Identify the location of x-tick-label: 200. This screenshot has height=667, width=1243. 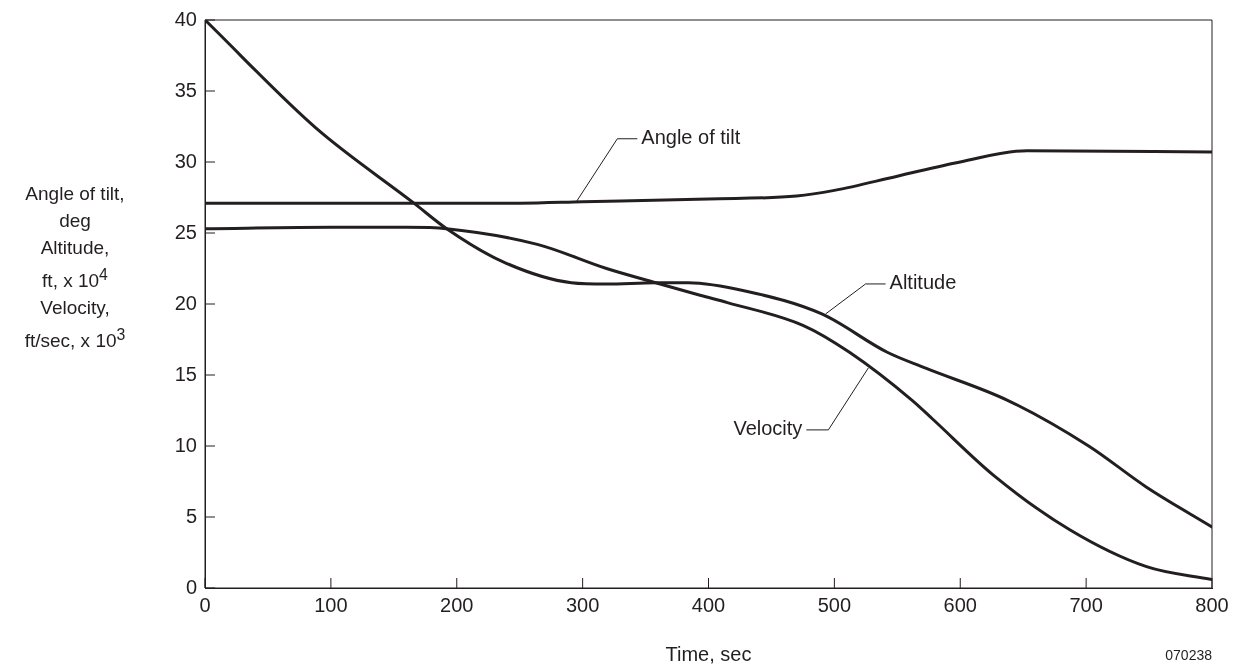
(457, 604).